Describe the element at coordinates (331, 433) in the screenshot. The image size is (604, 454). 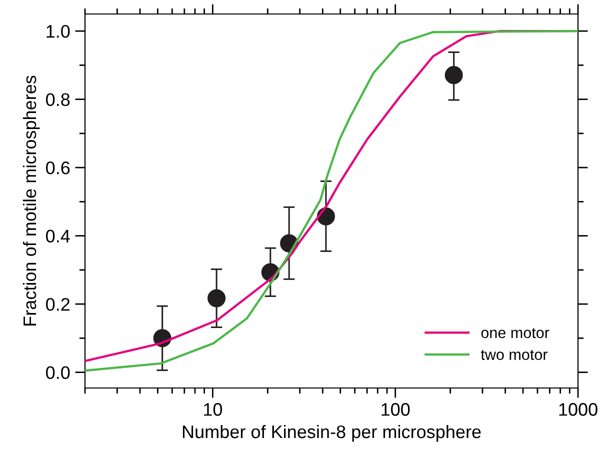
I see `x-axis-title: Number of Kinesin-8 per microsphere` at that location.